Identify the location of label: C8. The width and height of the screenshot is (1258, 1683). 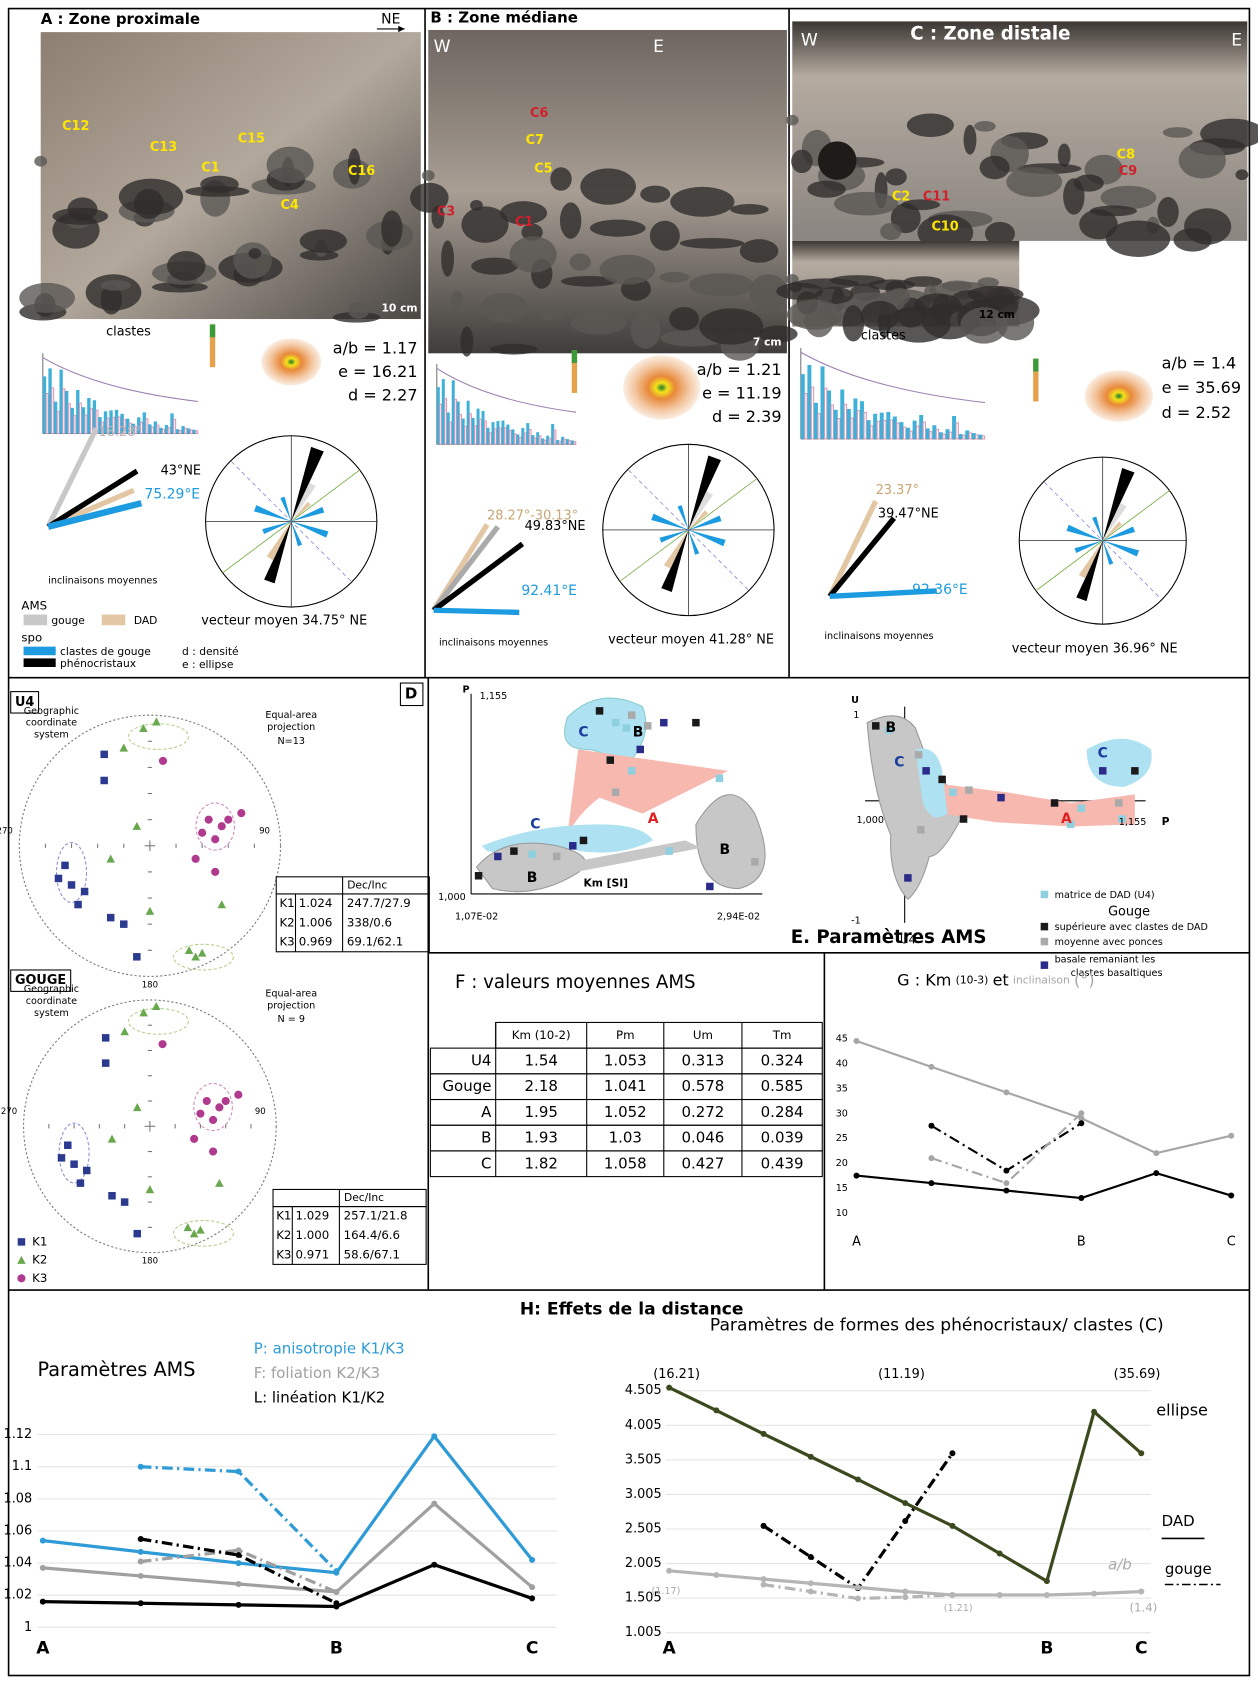
(1126, 155).